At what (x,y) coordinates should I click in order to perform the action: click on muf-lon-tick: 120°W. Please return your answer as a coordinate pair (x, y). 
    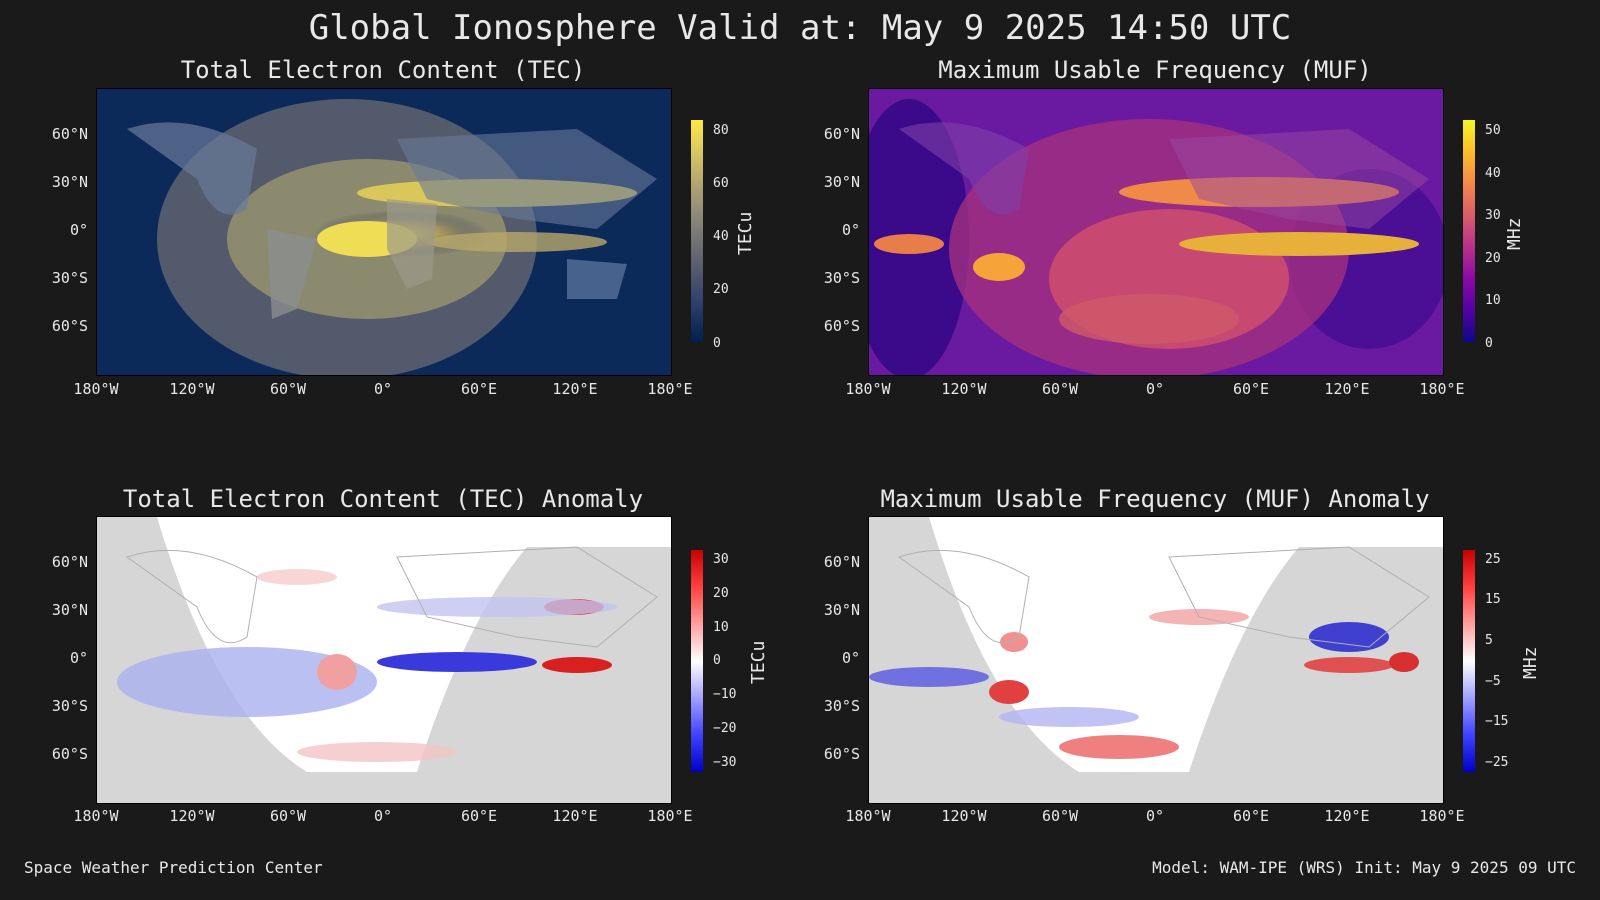
    Looking at the image, I should click on (964, 389).